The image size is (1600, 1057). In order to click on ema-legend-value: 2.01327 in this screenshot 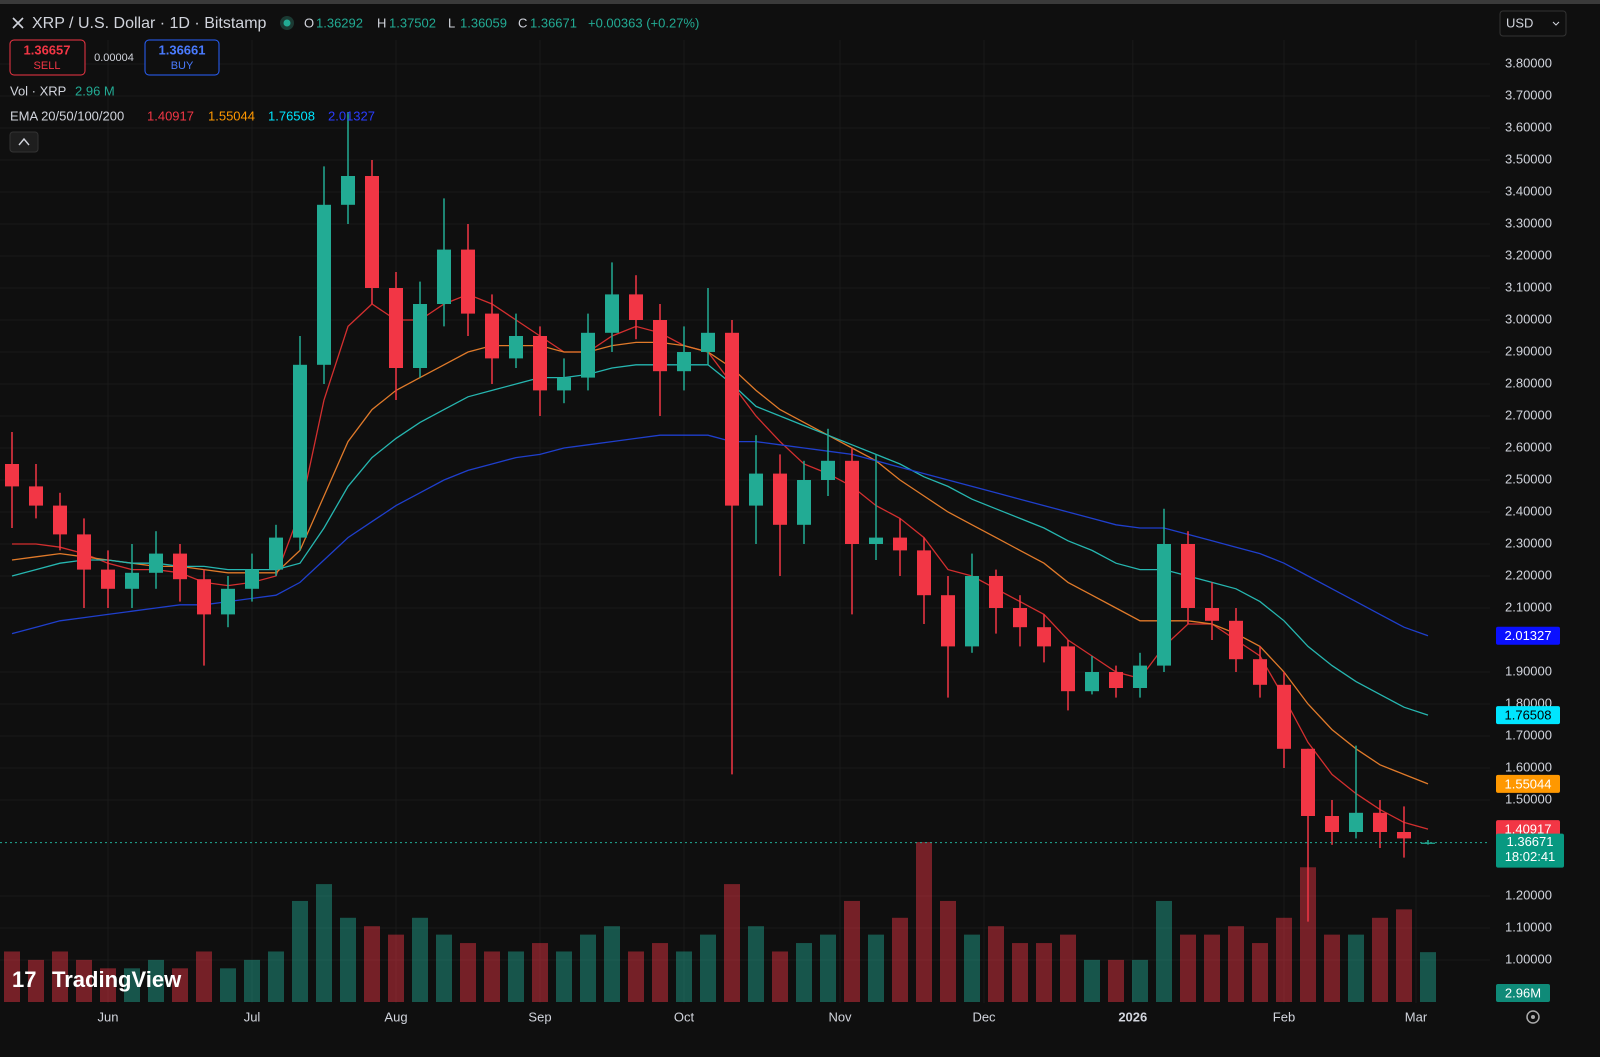, I will do `click(351, 115)`.